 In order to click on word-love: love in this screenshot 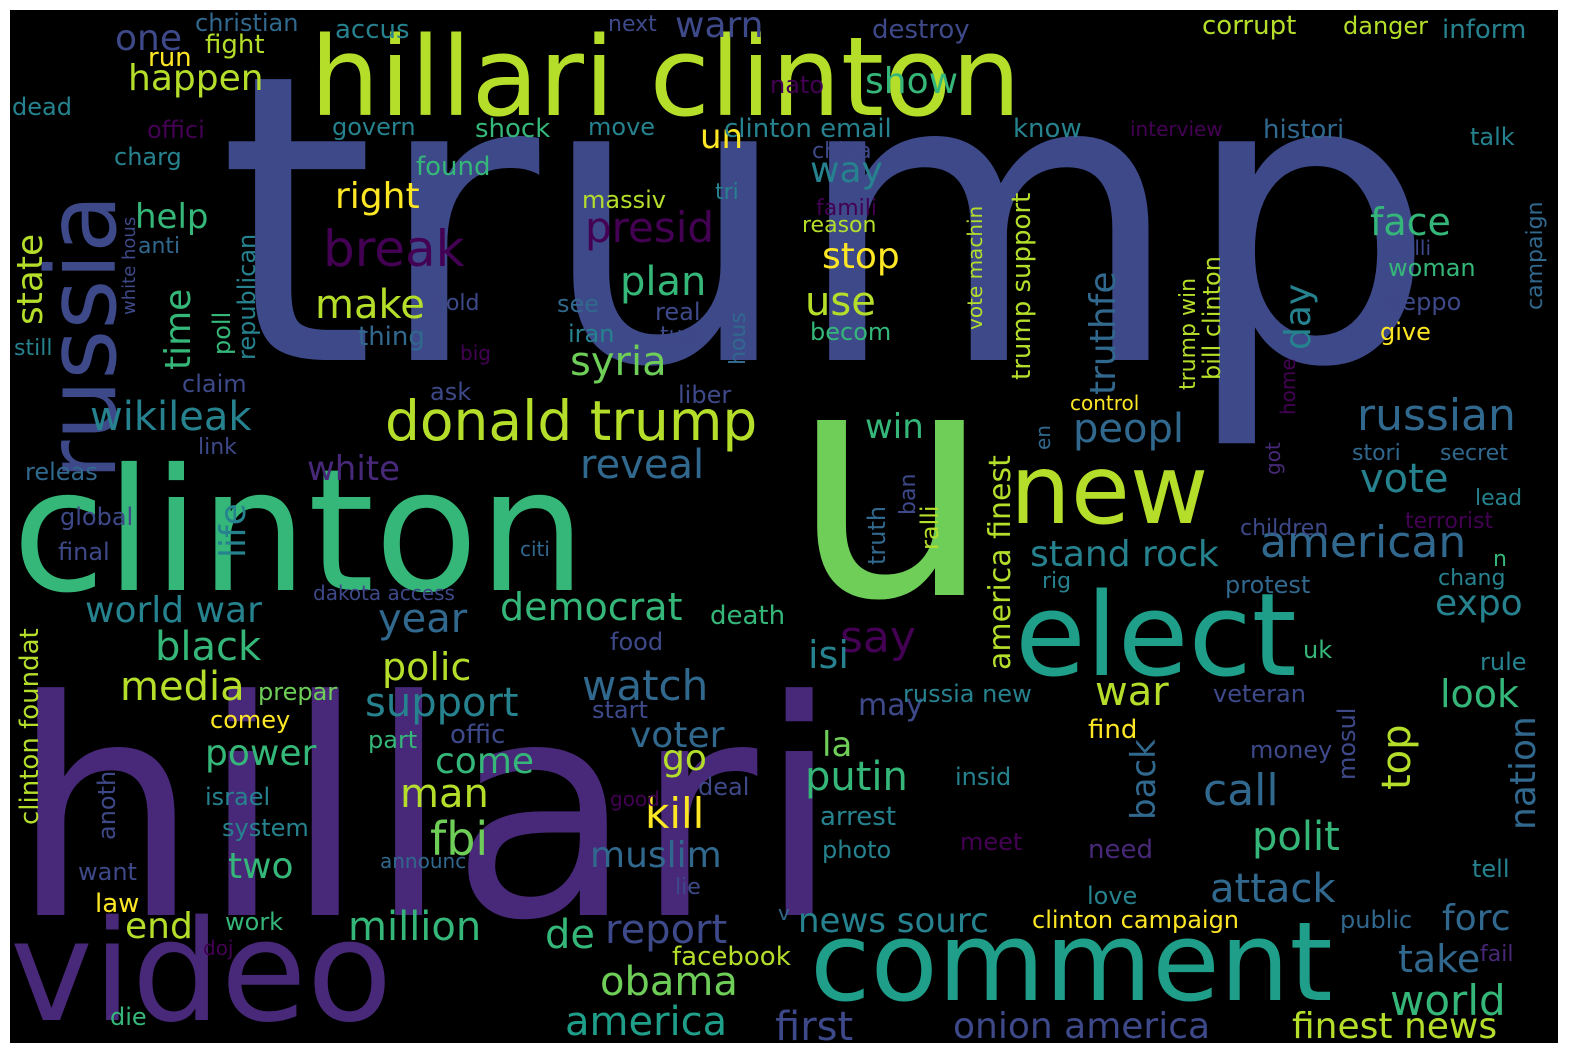, I will do `click(1112, 896)`.